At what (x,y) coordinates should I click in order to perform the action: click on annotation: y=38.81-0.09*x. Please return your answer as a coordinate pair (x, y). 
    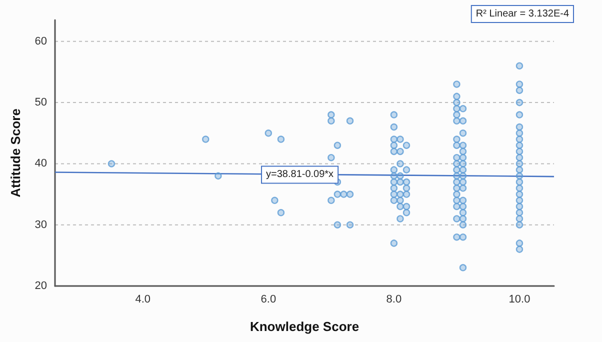
    Looking at the image, I should click on (300, 174).